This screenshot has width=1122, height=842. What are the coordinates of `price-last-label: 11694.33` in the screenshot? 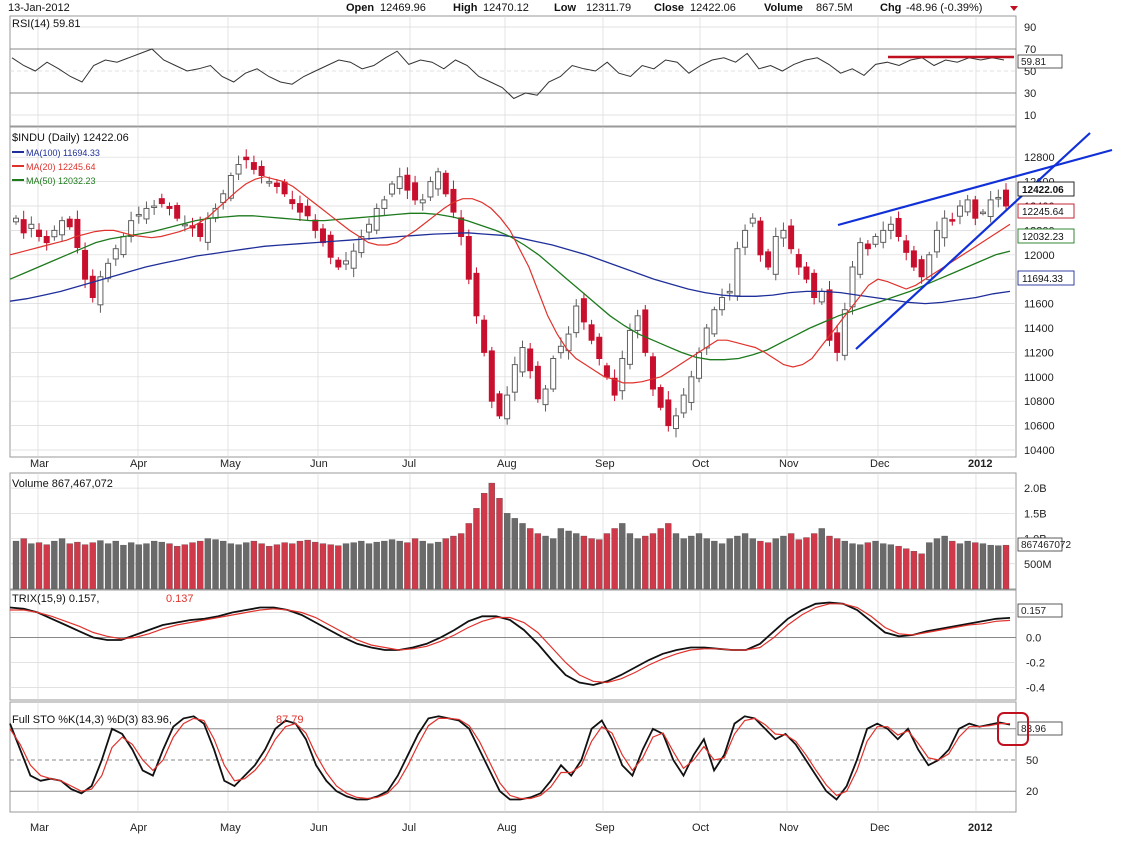 It's located at (1042, 279).